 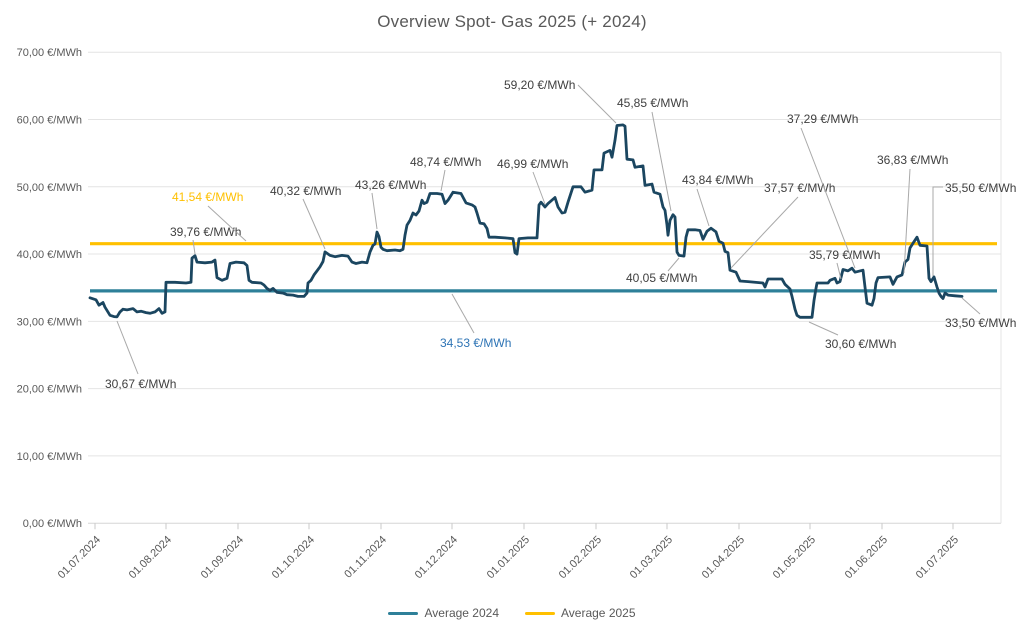 I want to click on svg-text: 01.10.2024, so click(x=293, y=557).